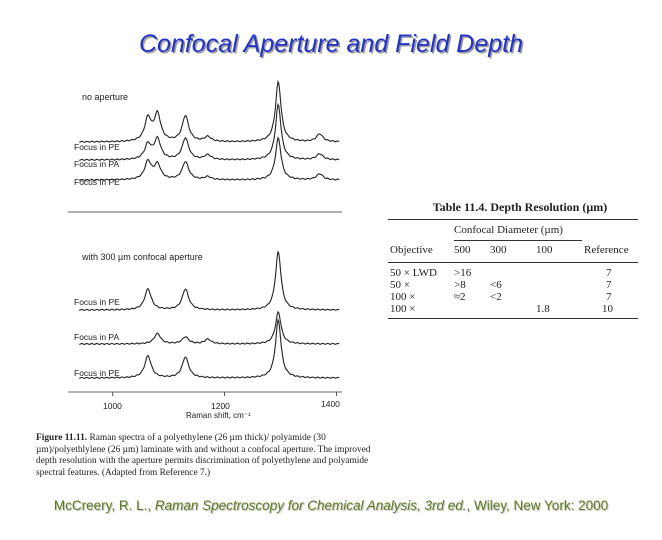 The image size is (662, 540). Describe the element at coordinates (62, 438) in the screenshot. I see `caption-label: Figure 11.11.` at that location.